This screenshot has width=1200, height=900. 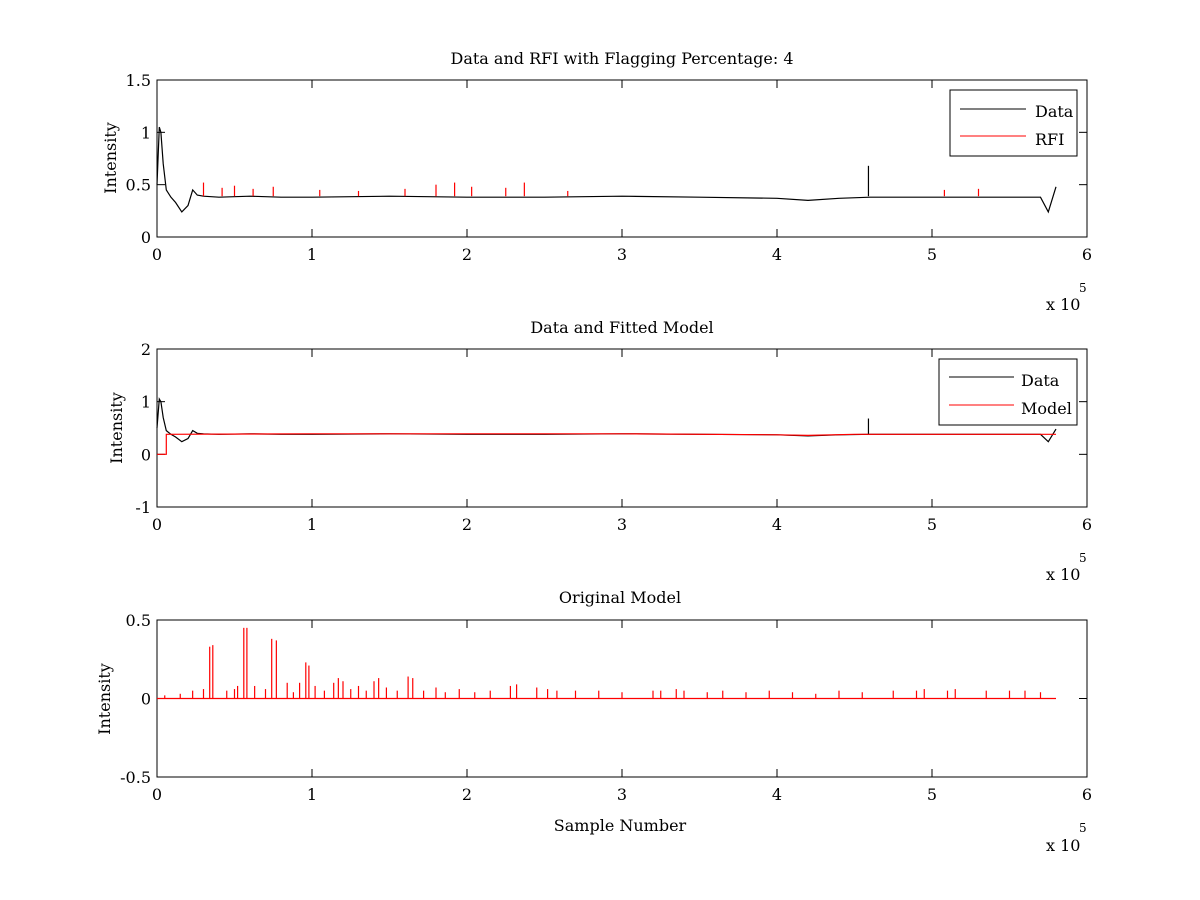 I want to click on legend-label-rfi: RFI, so click(x=1049, y=139).